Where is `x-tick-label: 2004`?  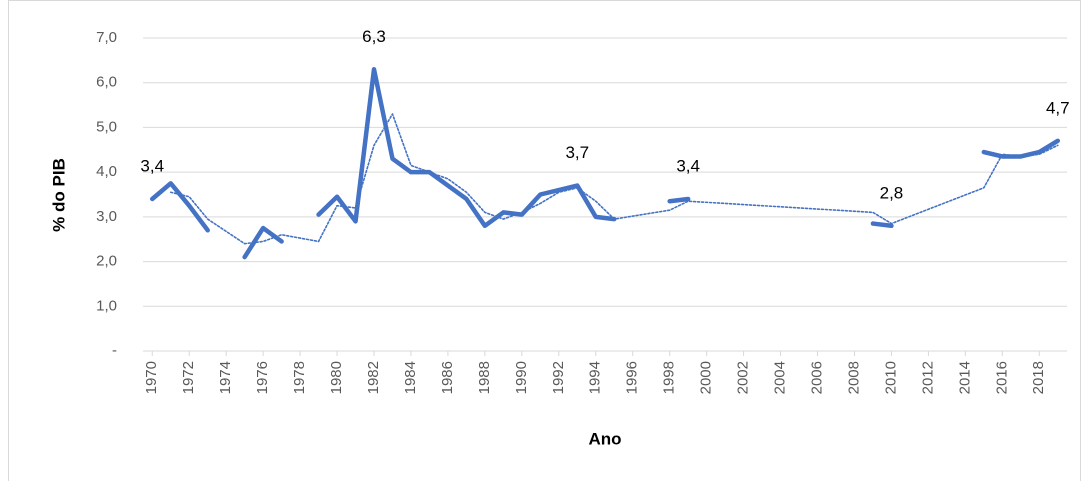
x-tick-label: 2004 is located at coordinates (780, 377).